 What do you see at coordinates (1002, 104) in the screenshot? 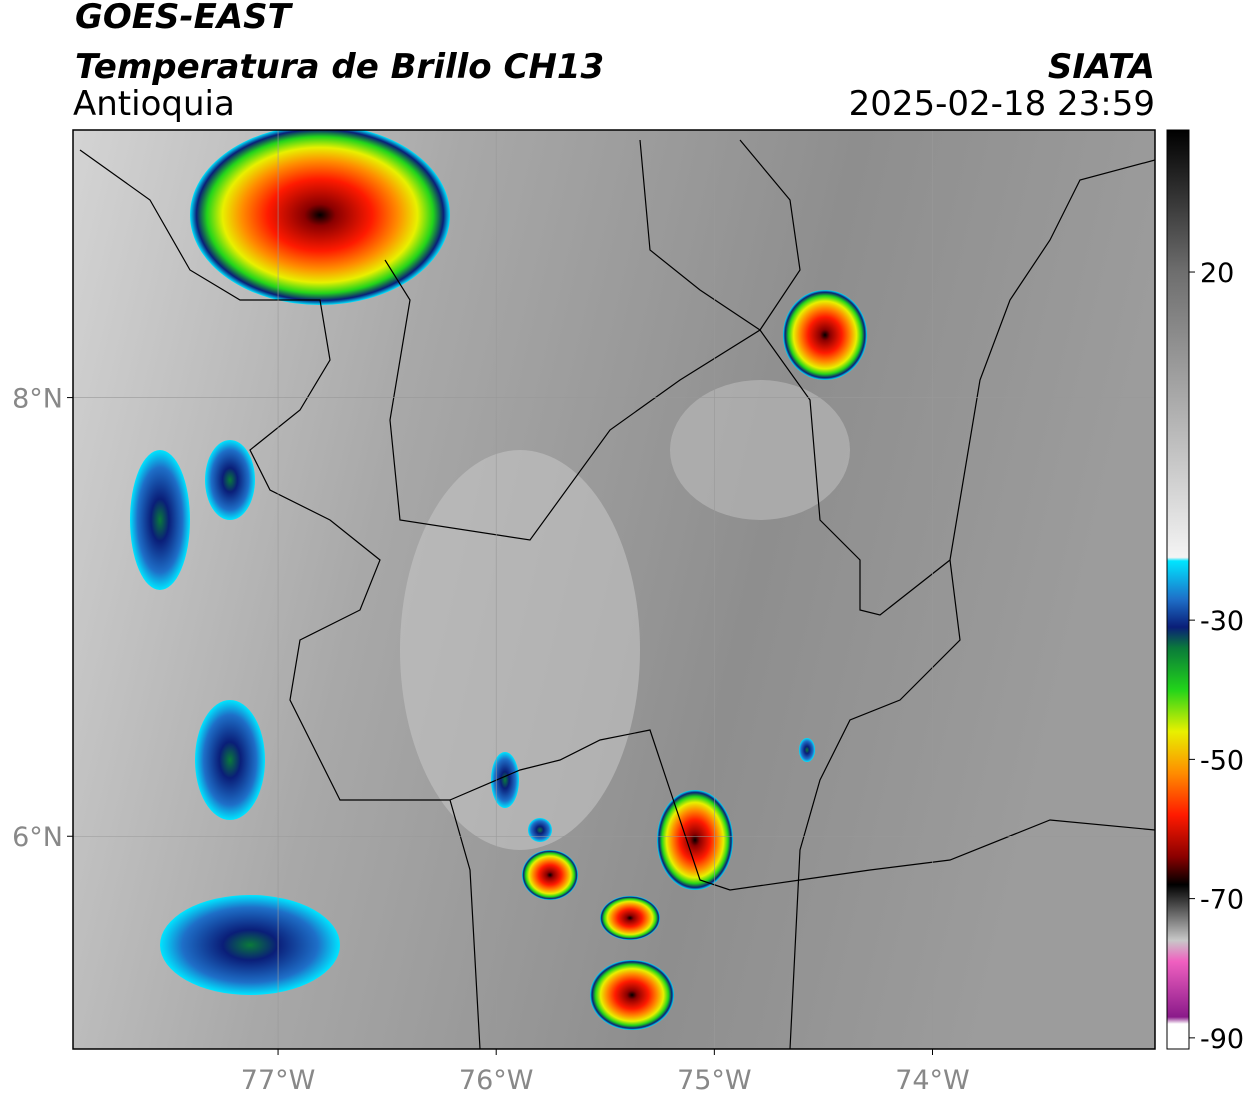
I see `datetime-label: 2025-02-18 23:59` at bounding box center [1002, 104].